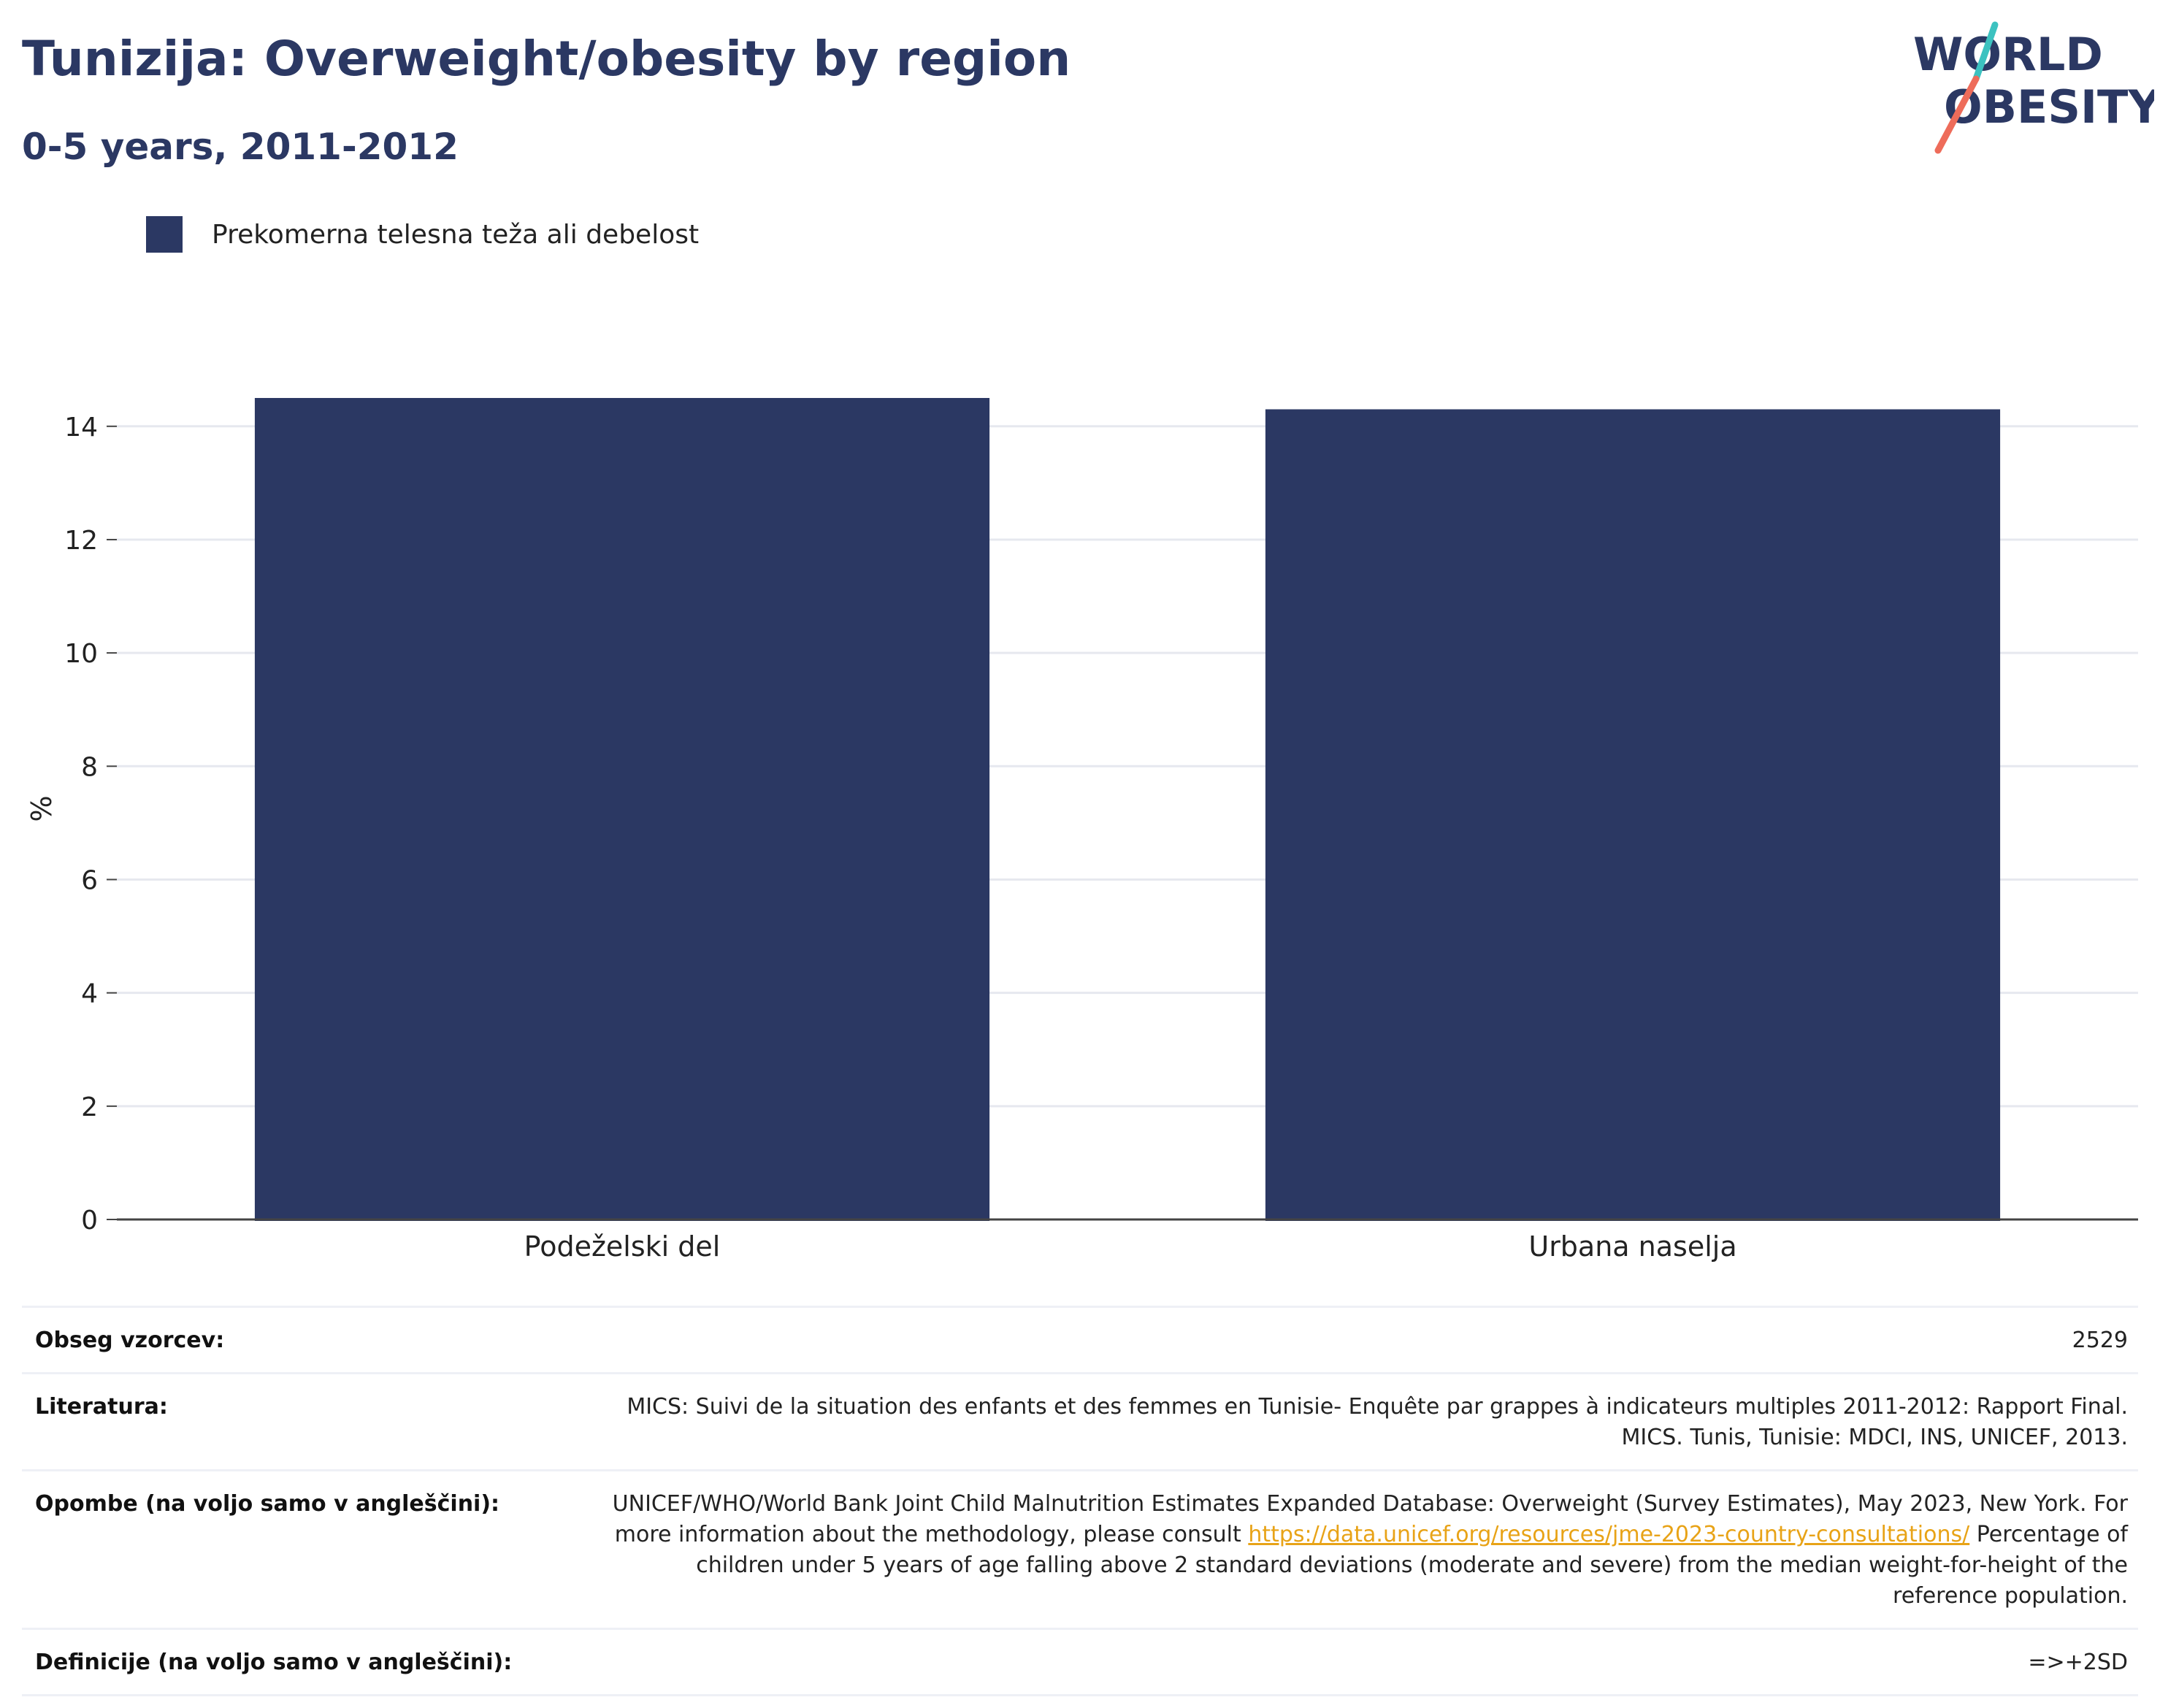  Describe the element at coordinates (89, 767) in the screenshot. I see `y-tick-label: 8` at that location.